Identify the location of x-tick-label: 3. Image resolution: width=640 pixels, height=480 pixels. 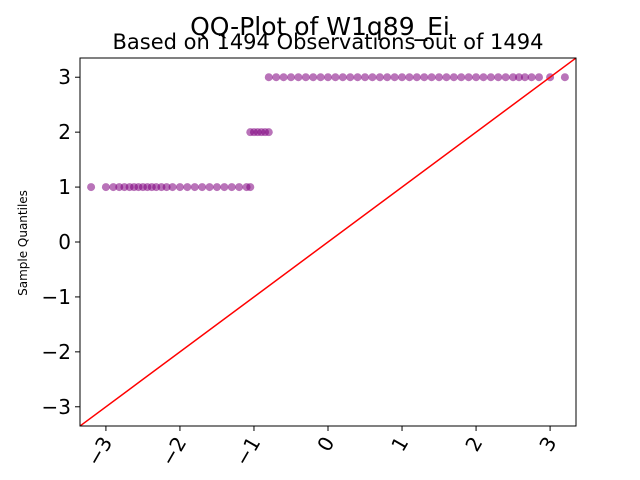
(547, 444).